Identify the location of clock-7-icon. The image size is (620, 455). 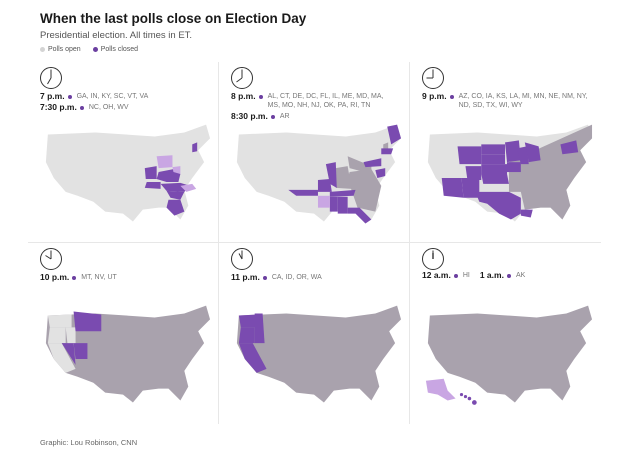
(51, 78).